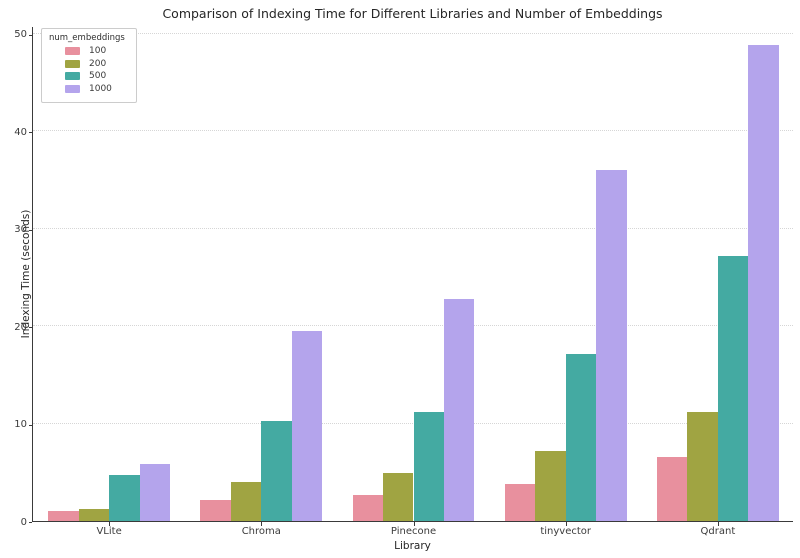  I want to click on legend-item: 1000, so click(95, 89).